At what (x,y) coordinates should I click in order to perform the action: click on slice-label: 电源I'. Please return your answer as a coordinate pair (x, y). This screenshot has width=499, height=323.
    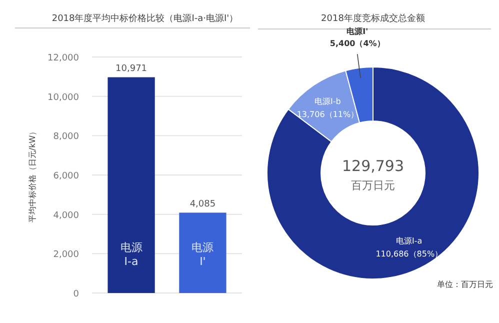
    Looking at the image, I should click on (357, 31).